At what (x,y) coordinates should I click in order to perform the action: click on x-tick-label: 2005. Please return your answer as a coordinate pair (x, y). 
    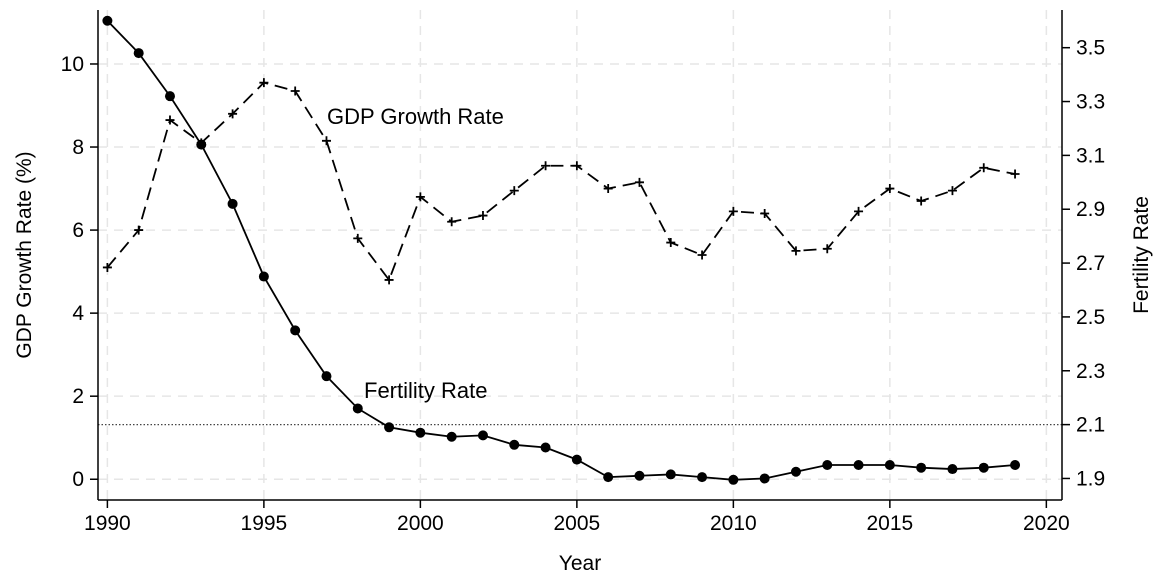
    Looking at the image, I should click on (577, 523).